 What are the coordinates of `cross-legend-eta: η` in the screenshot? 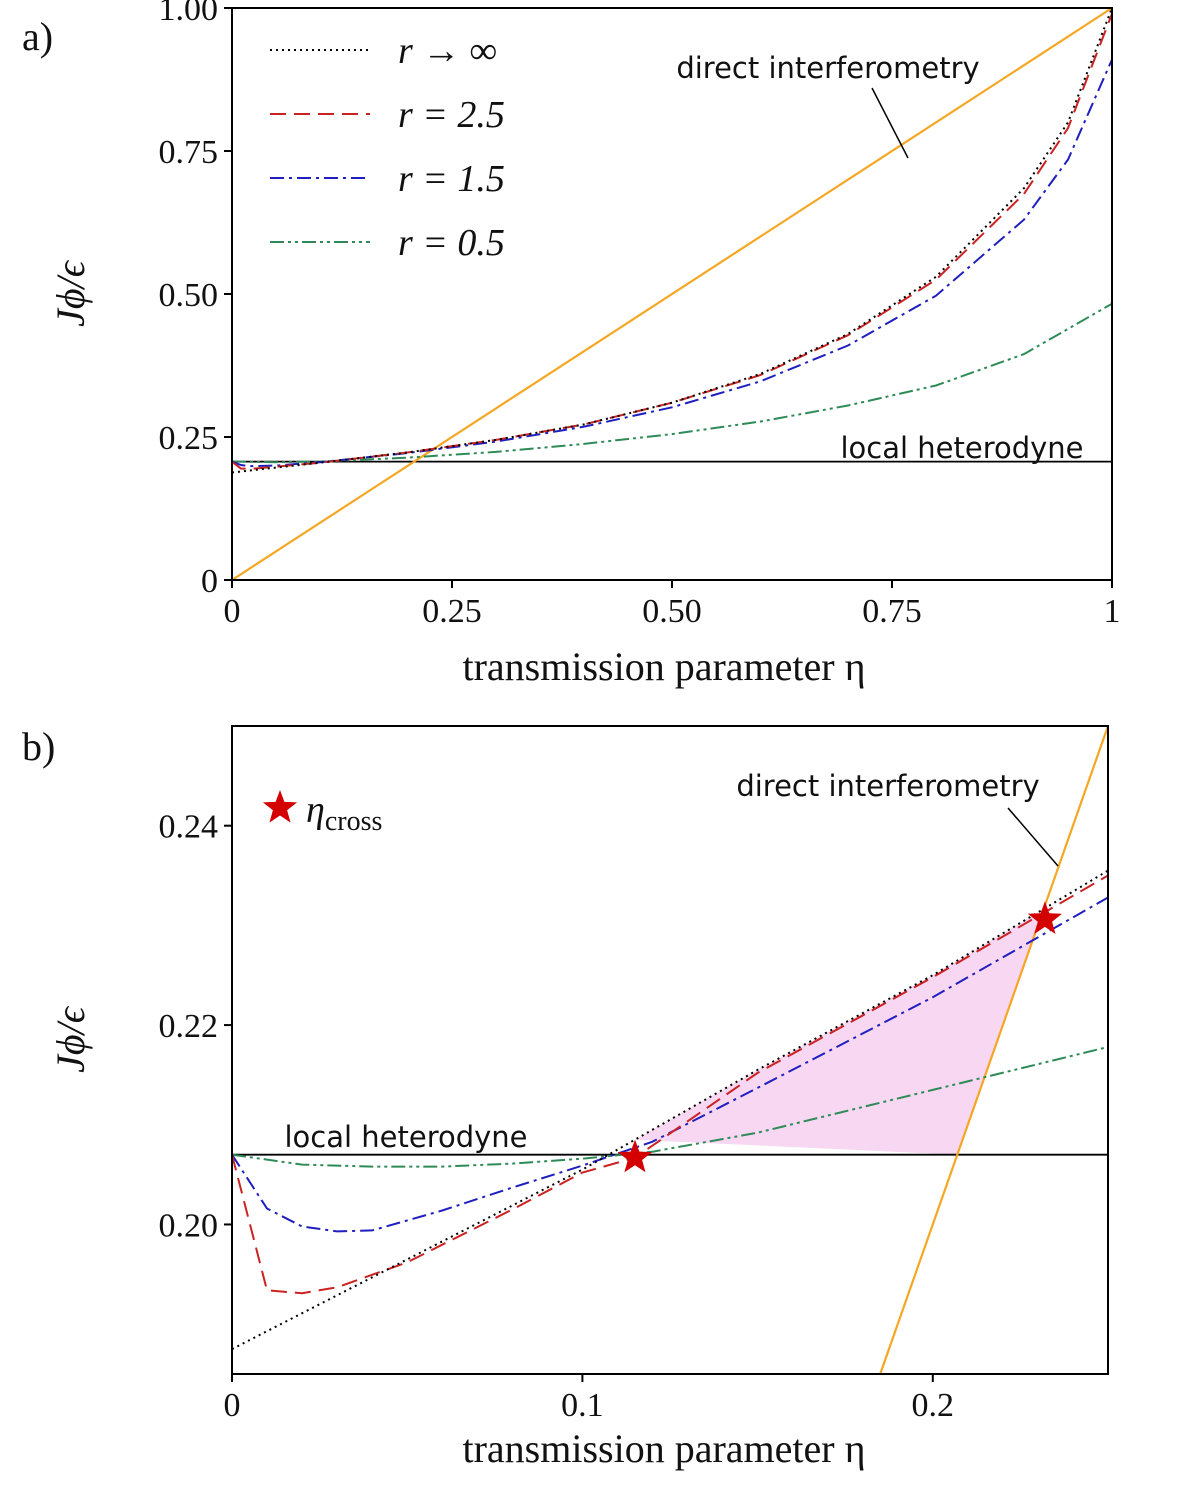 It's located at (315, 810).